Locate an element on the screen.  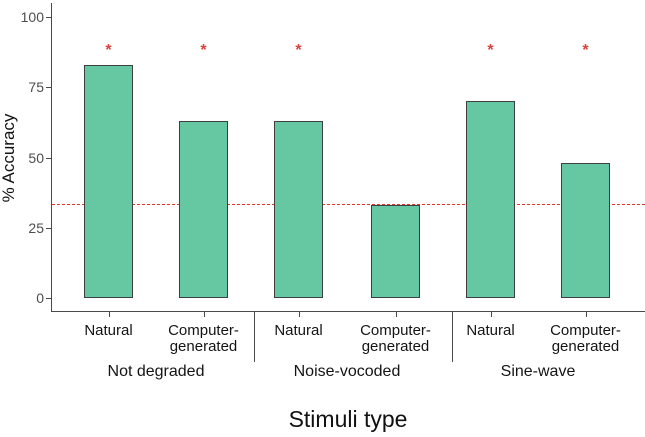
x-axis-title: Stimuli type is located at coordinates (348, 419).